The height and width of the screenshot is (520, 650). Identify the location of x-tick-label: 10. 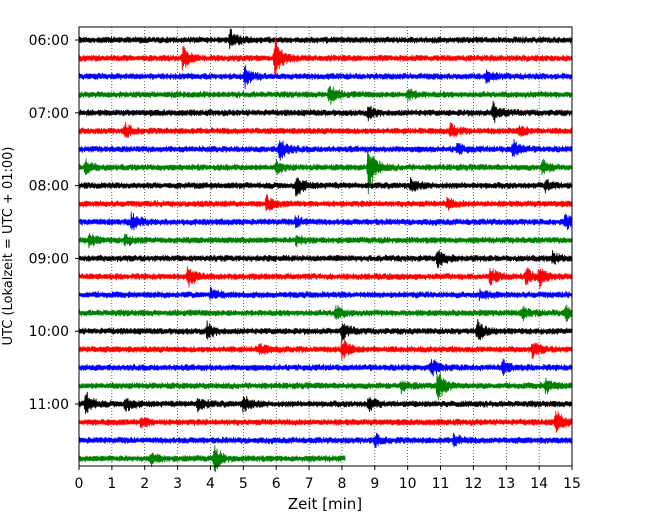
(408, 484).